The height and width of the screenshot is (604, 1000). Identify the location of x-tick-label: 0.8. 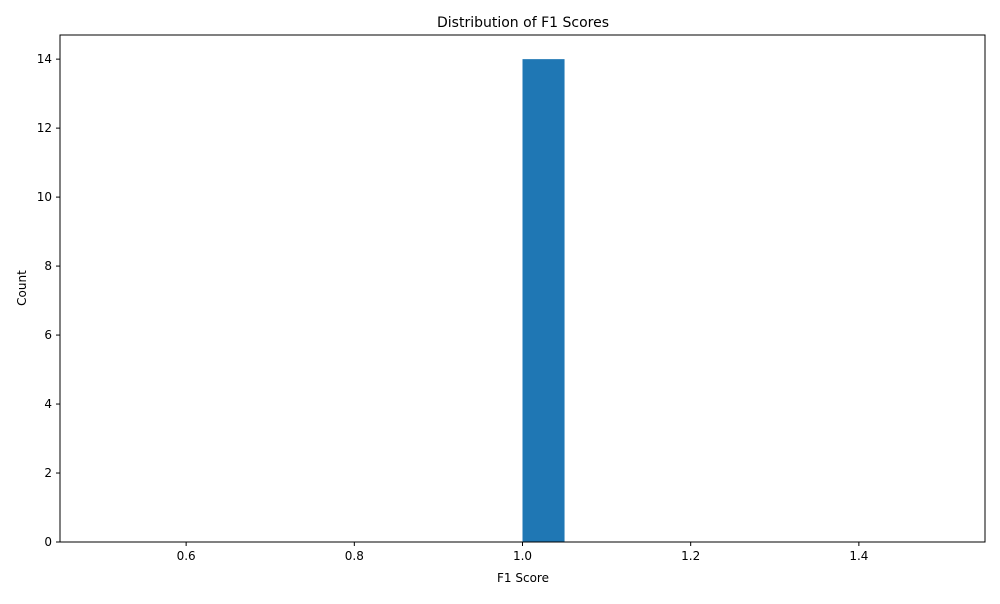
(354, 556).